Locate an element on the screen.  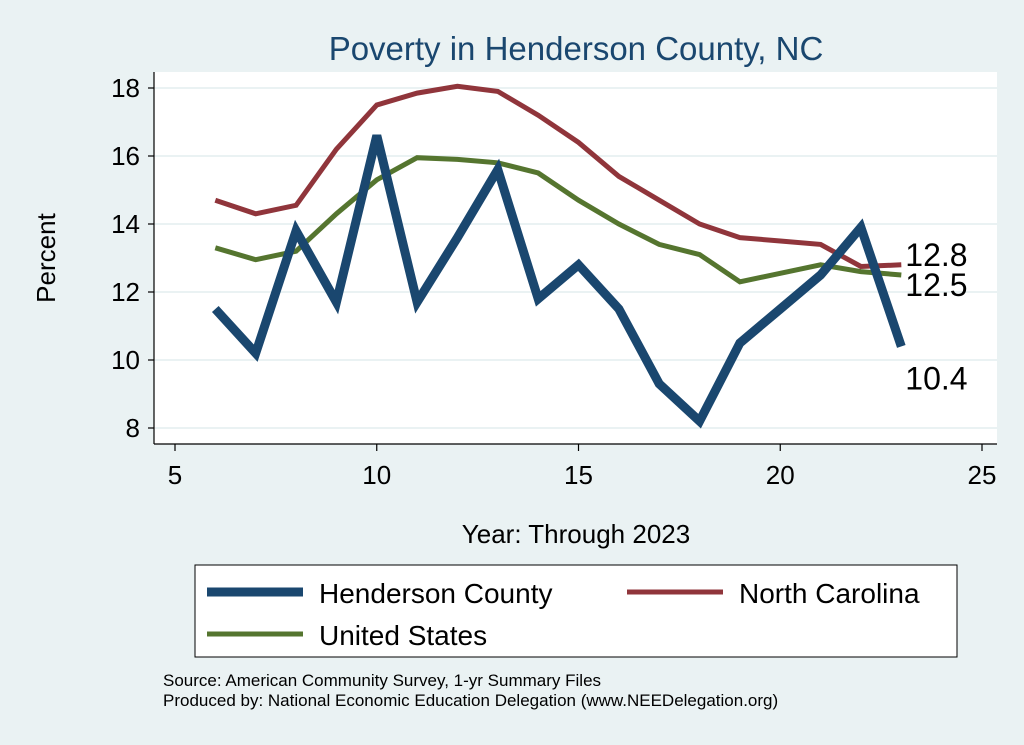
chart-title: Poverty in Henderson County, NC is located at coordinates (576, 48).